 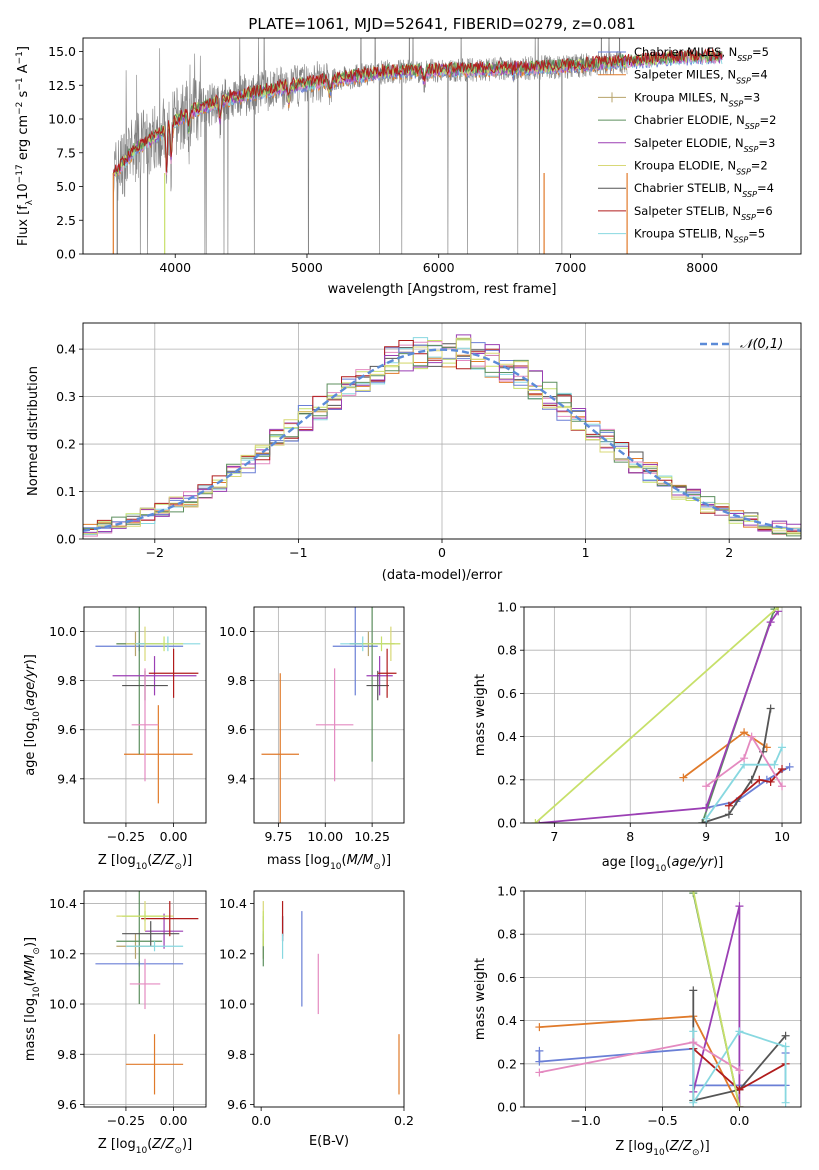 What do you see at coordinates (662, 1120) in the screenshot?
I see `x-tick-label: −0.5` at bounding box center [662, 1120].